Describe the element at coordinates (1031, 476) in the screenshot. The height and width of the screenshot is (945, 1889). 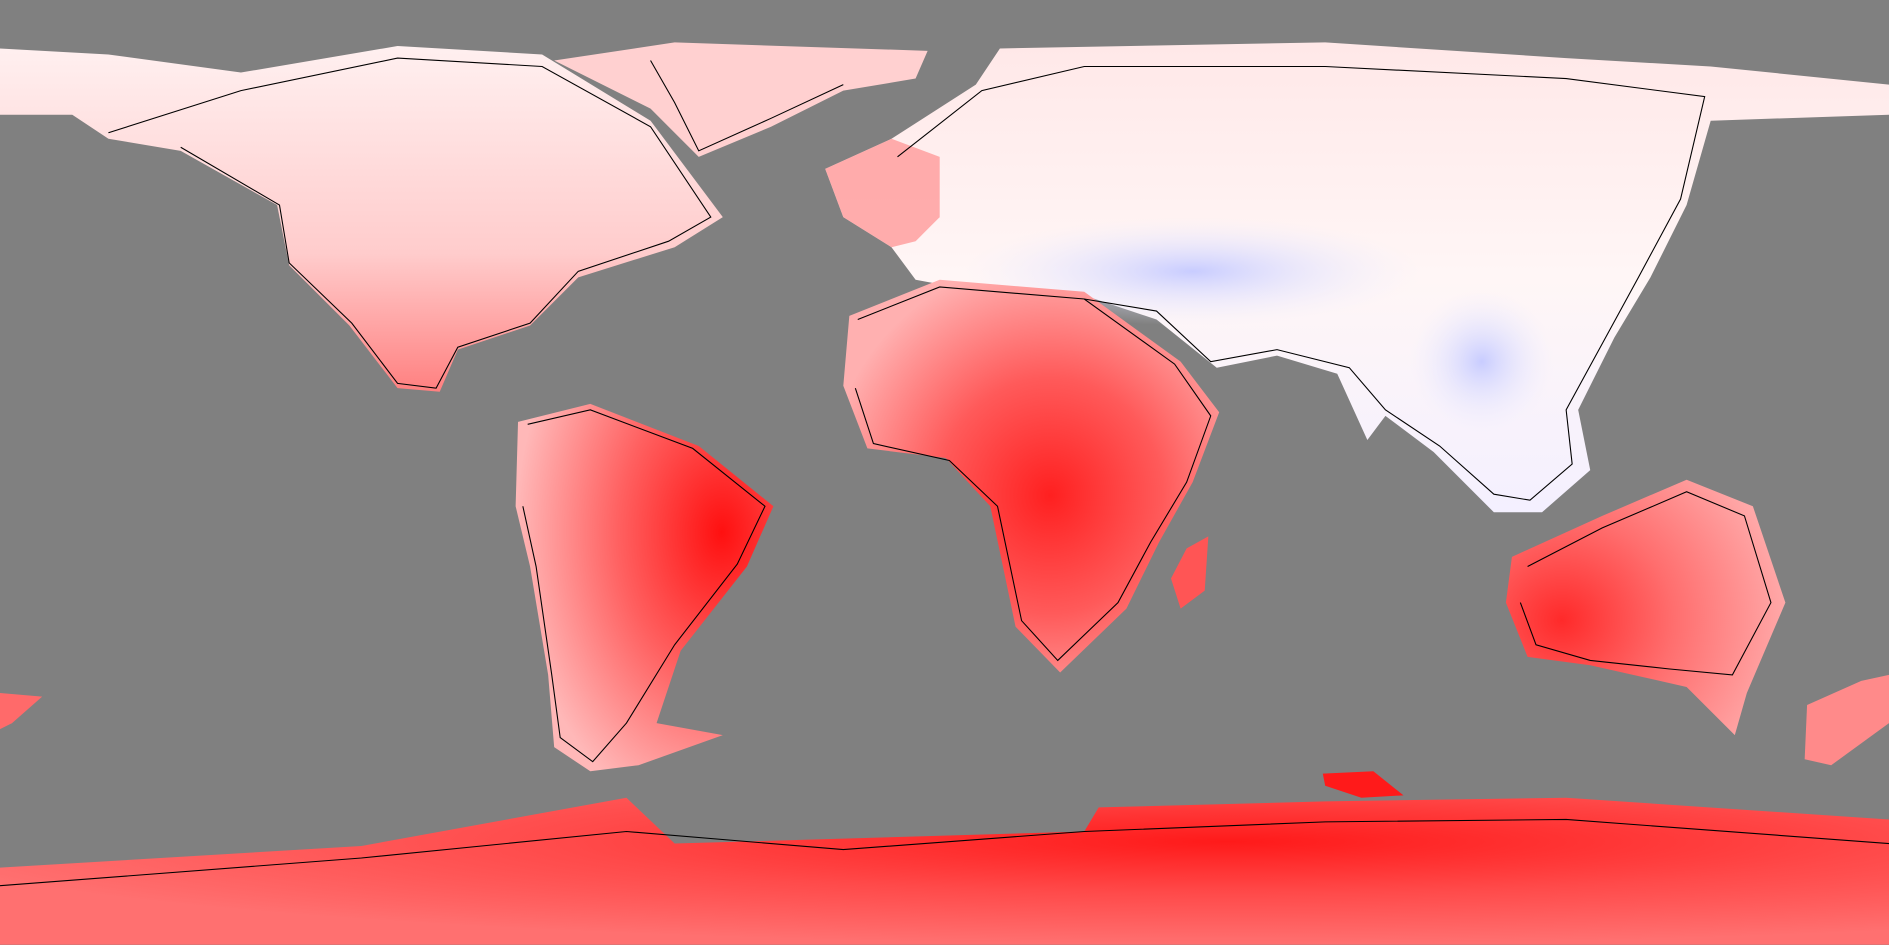
I see `africa` at that location.